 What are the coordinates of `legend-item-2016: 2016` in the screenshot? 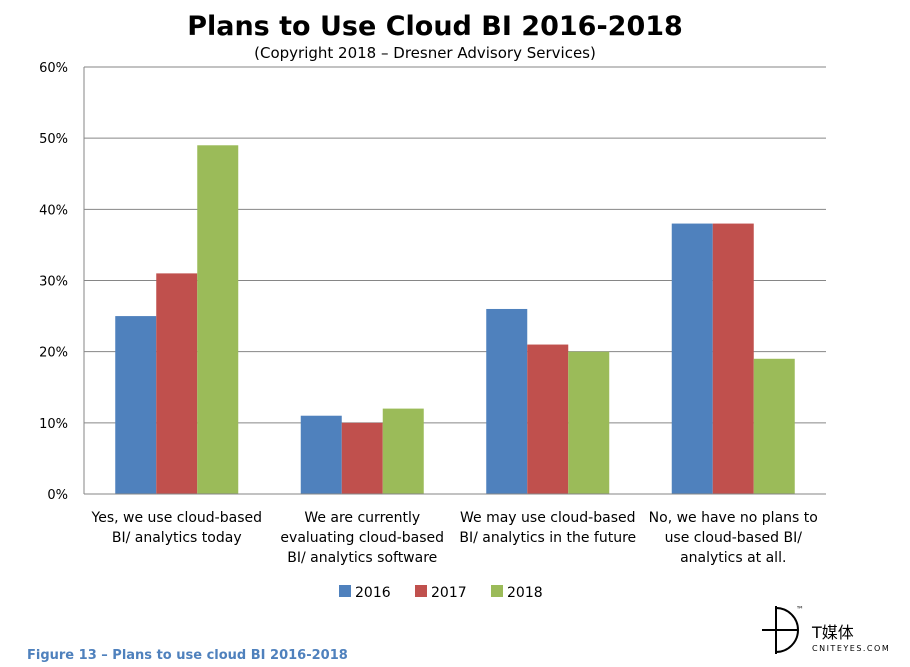 It's located at (365, 593).